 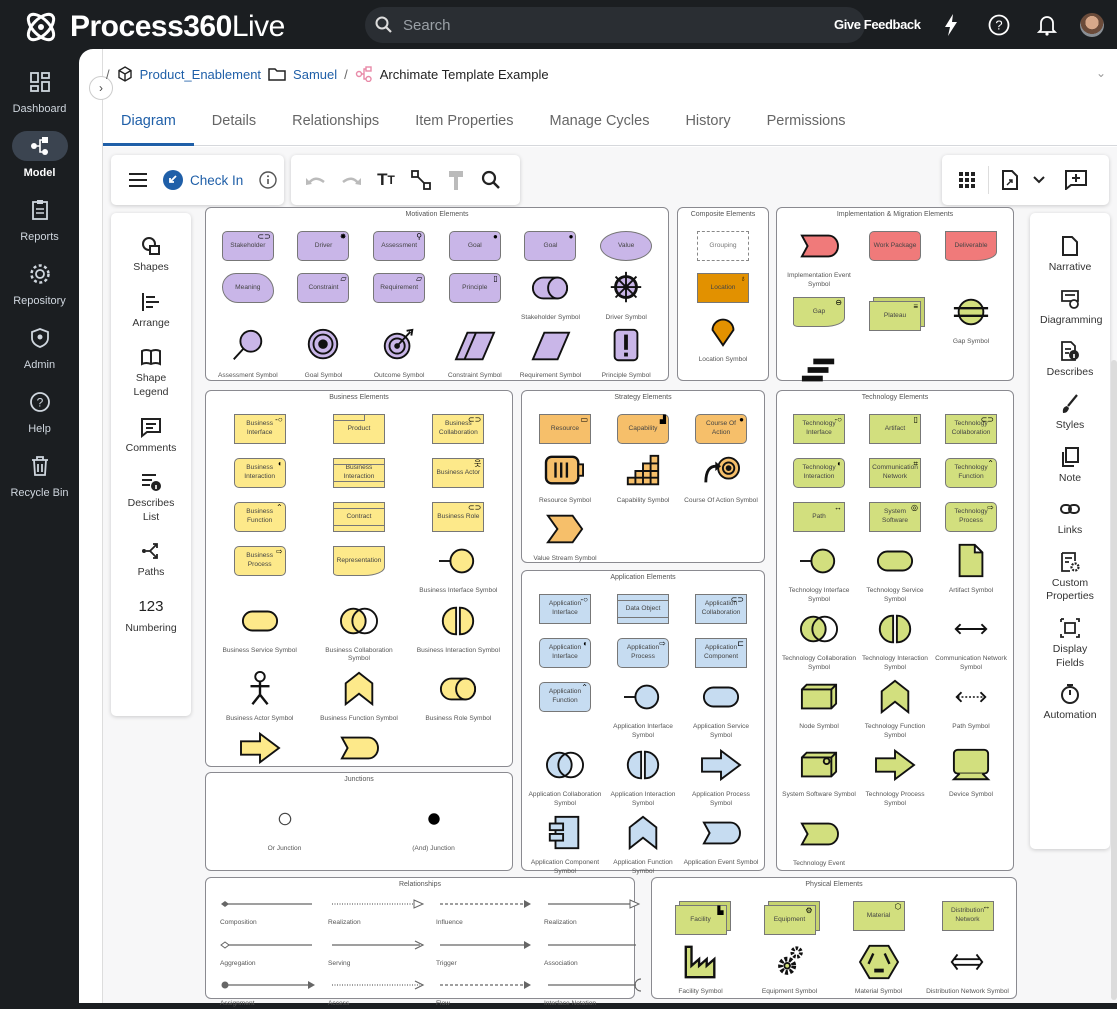 I want to click on search-icon, so click(x=491, y=180).